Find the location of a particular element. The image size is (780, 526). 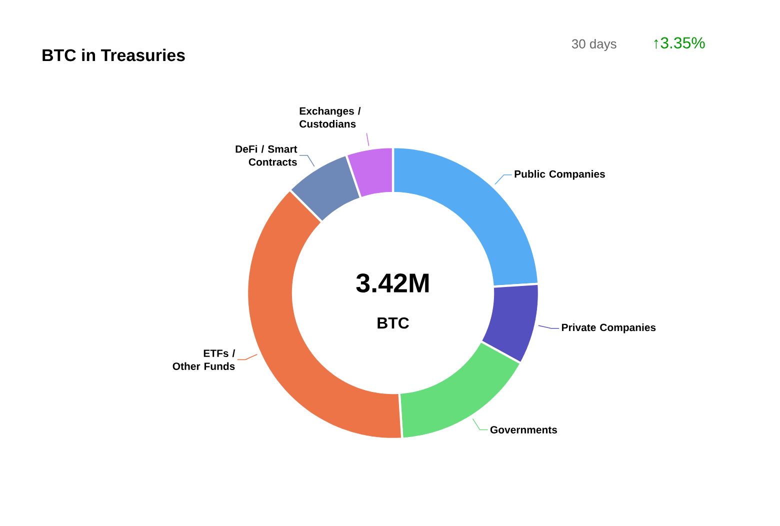

text: ↑3.35% is located at coordinates (679, 43).